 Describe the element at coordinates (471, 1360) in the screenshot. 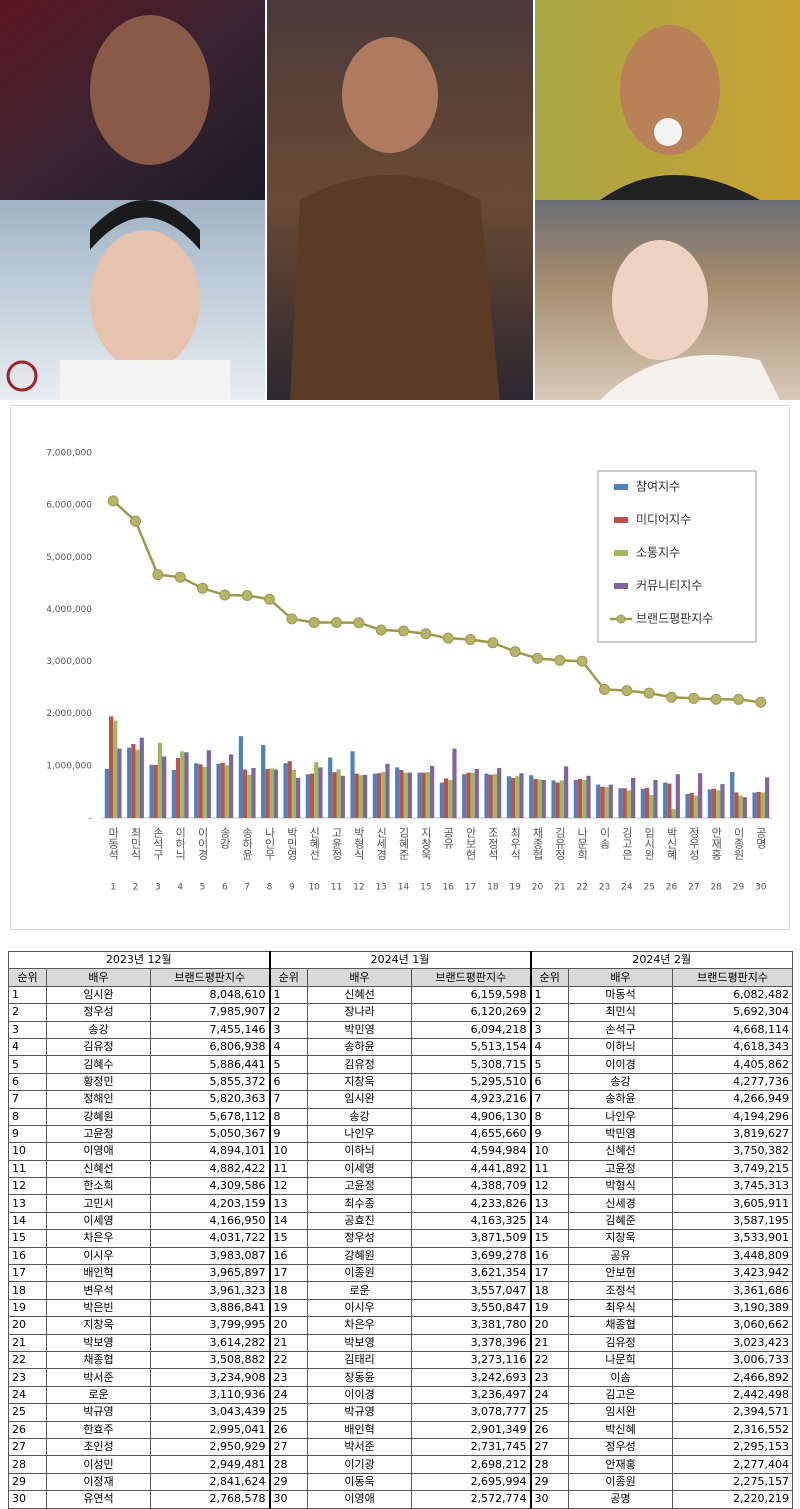

I see `table-cell: 3,273,116` at that location.